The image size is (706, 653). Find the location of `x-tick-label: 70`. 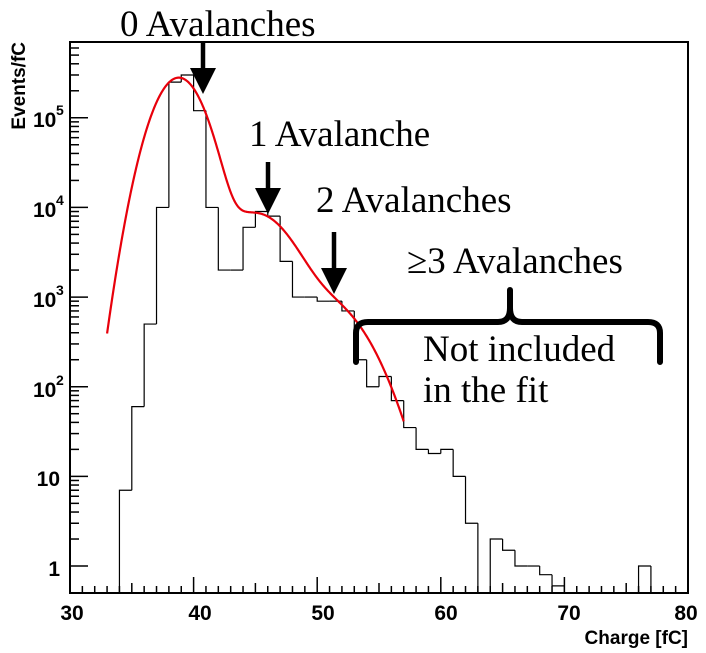

x-tick-label: 70 is located at coordinates (568, 613).